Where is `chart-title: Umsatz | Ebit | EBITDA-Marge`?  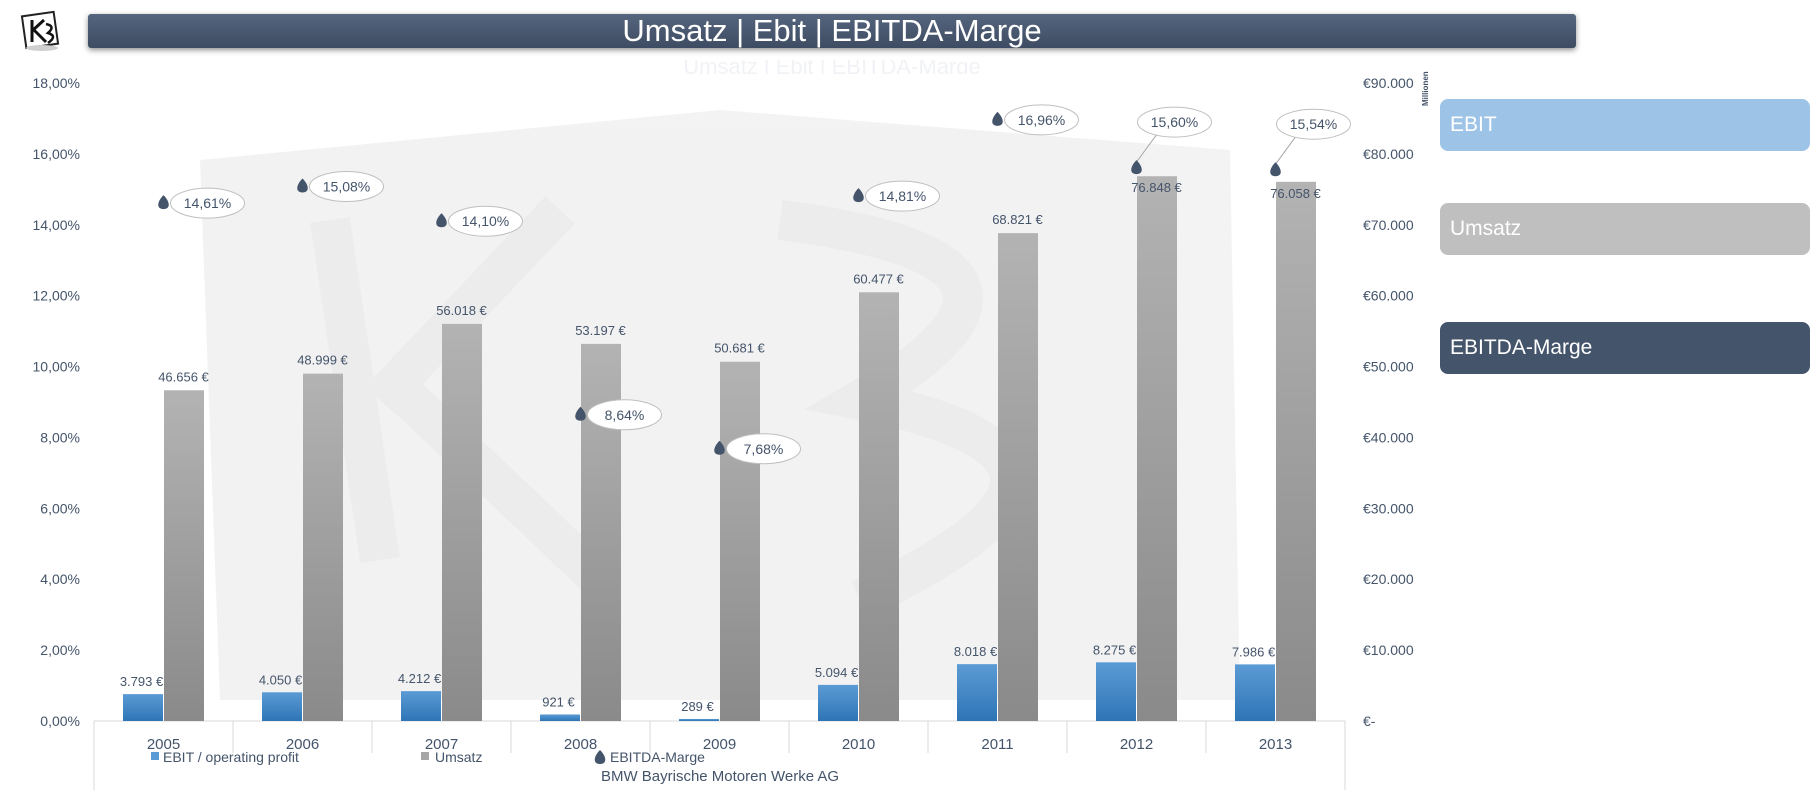
chart-title: Umsatz | Ebit | EBITDA-Marge is located at coordinates (832, 30).